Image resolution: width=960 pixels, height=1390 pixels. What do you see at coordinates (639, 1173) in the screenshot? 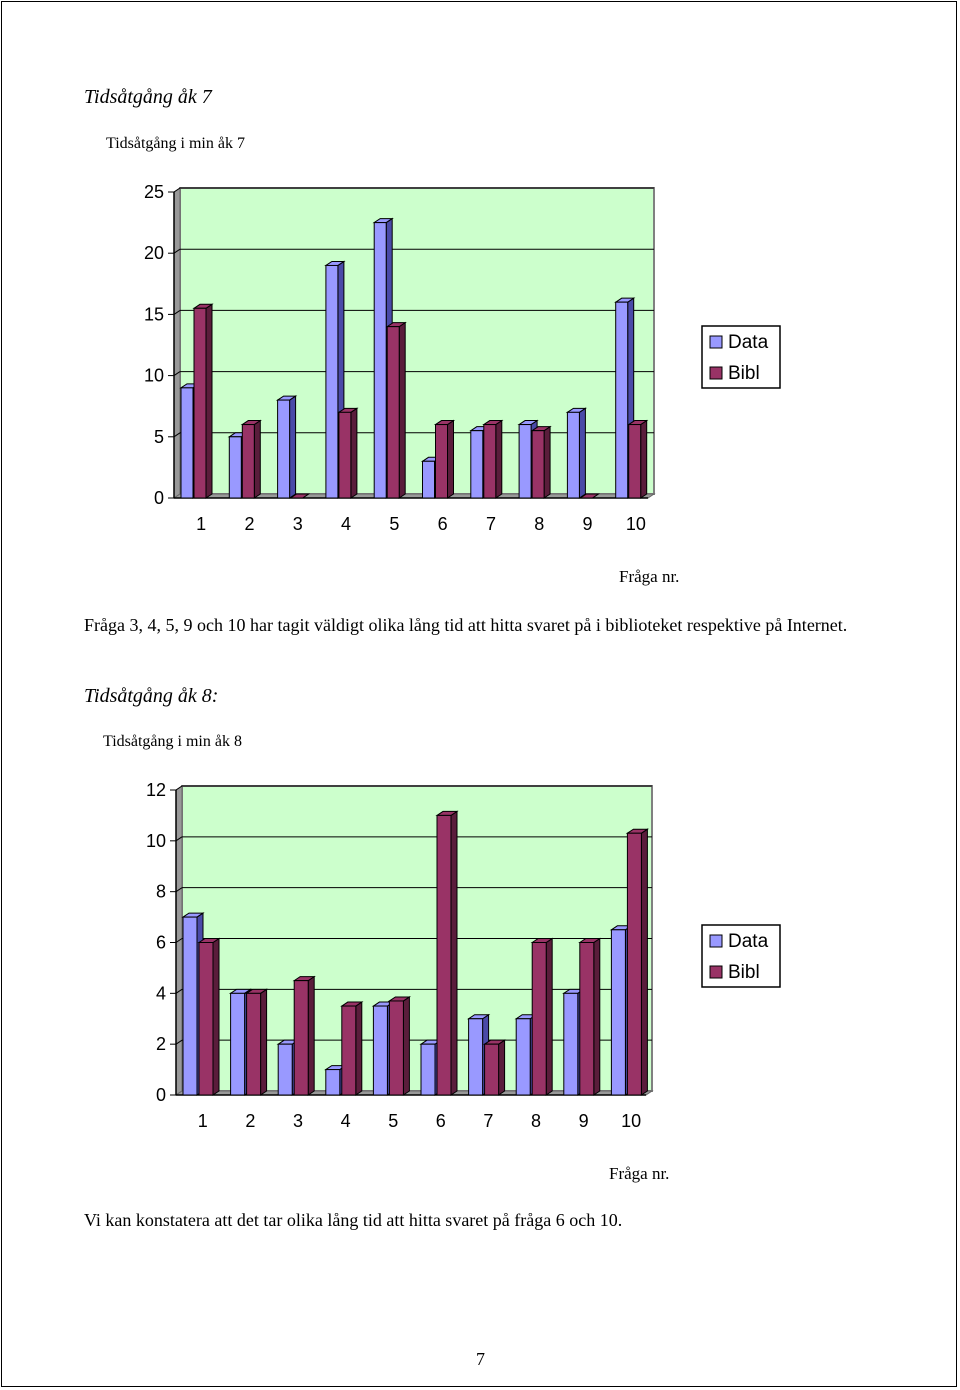
I see `x-axis-caption-ak8: Fråga nr.` at bounding box center [639, 1173].